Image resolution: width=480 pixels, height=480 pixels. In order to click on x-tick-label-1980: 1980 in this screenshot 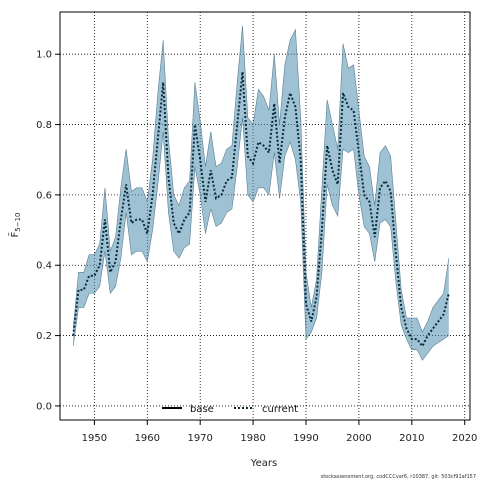, I will do `click(252, 438)`.